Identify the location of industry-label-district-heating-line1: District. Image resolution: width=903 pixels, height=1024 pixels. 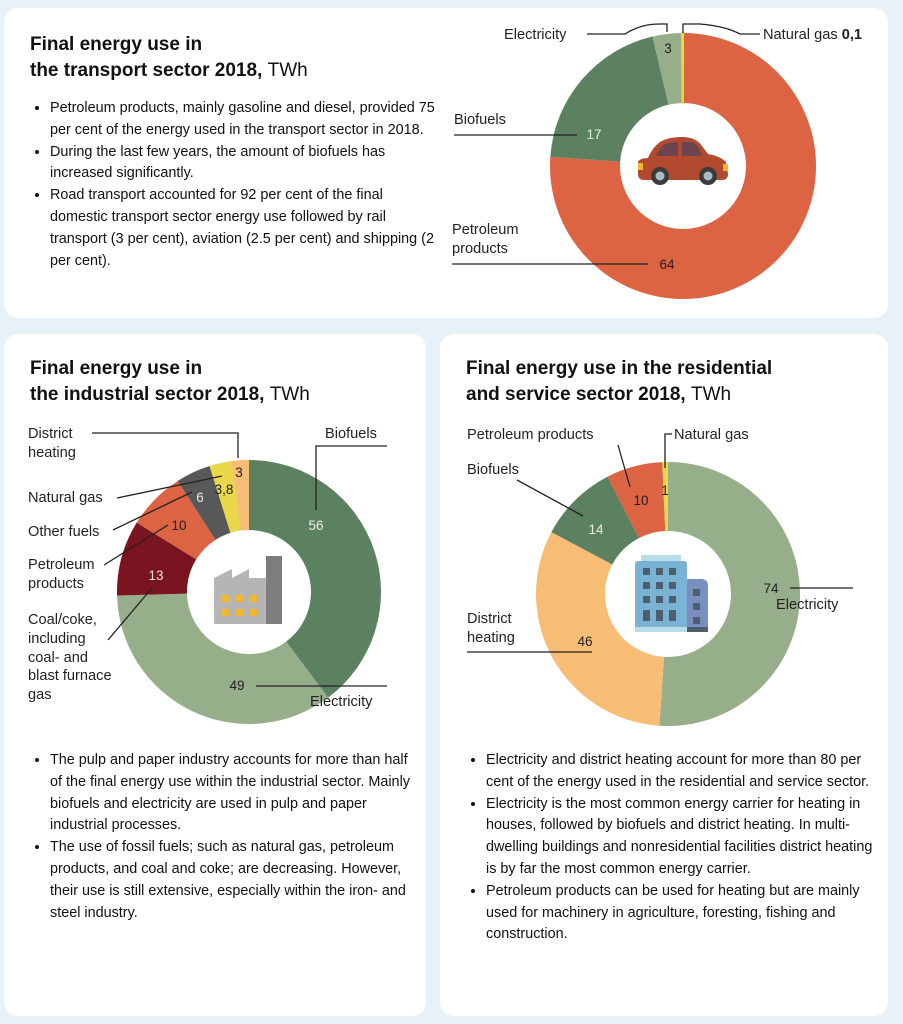
(50, 434).